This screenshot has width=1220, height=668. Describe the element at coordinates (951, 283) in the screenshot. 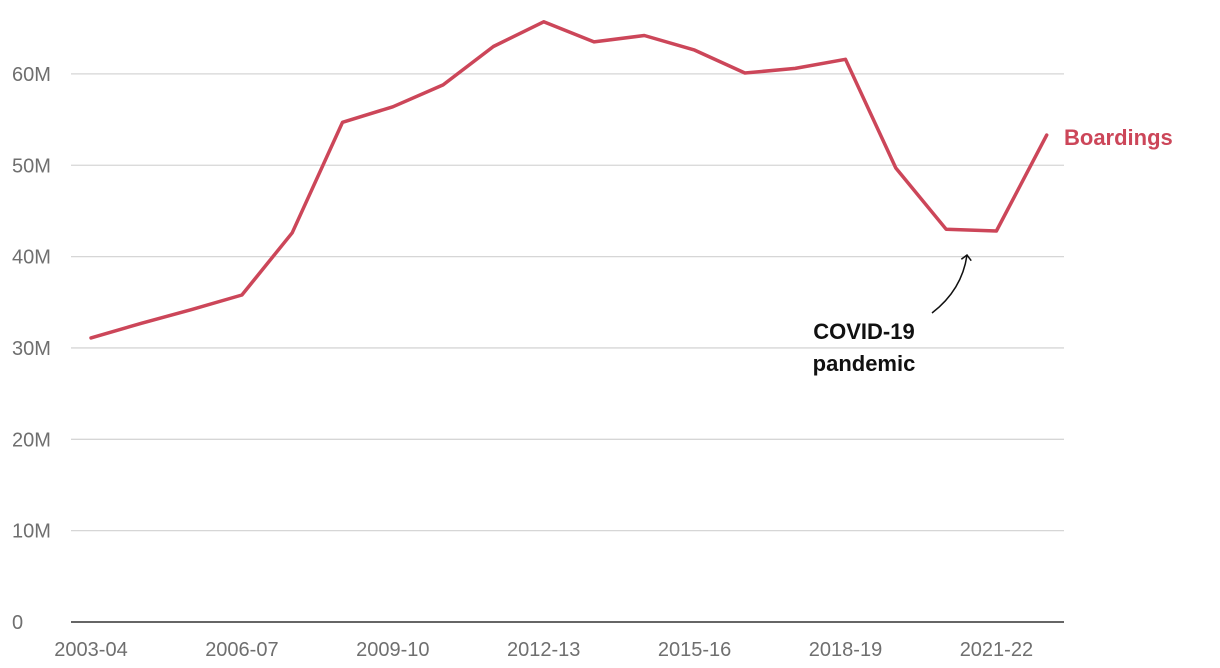

I see `annotation-arrow` at that location.